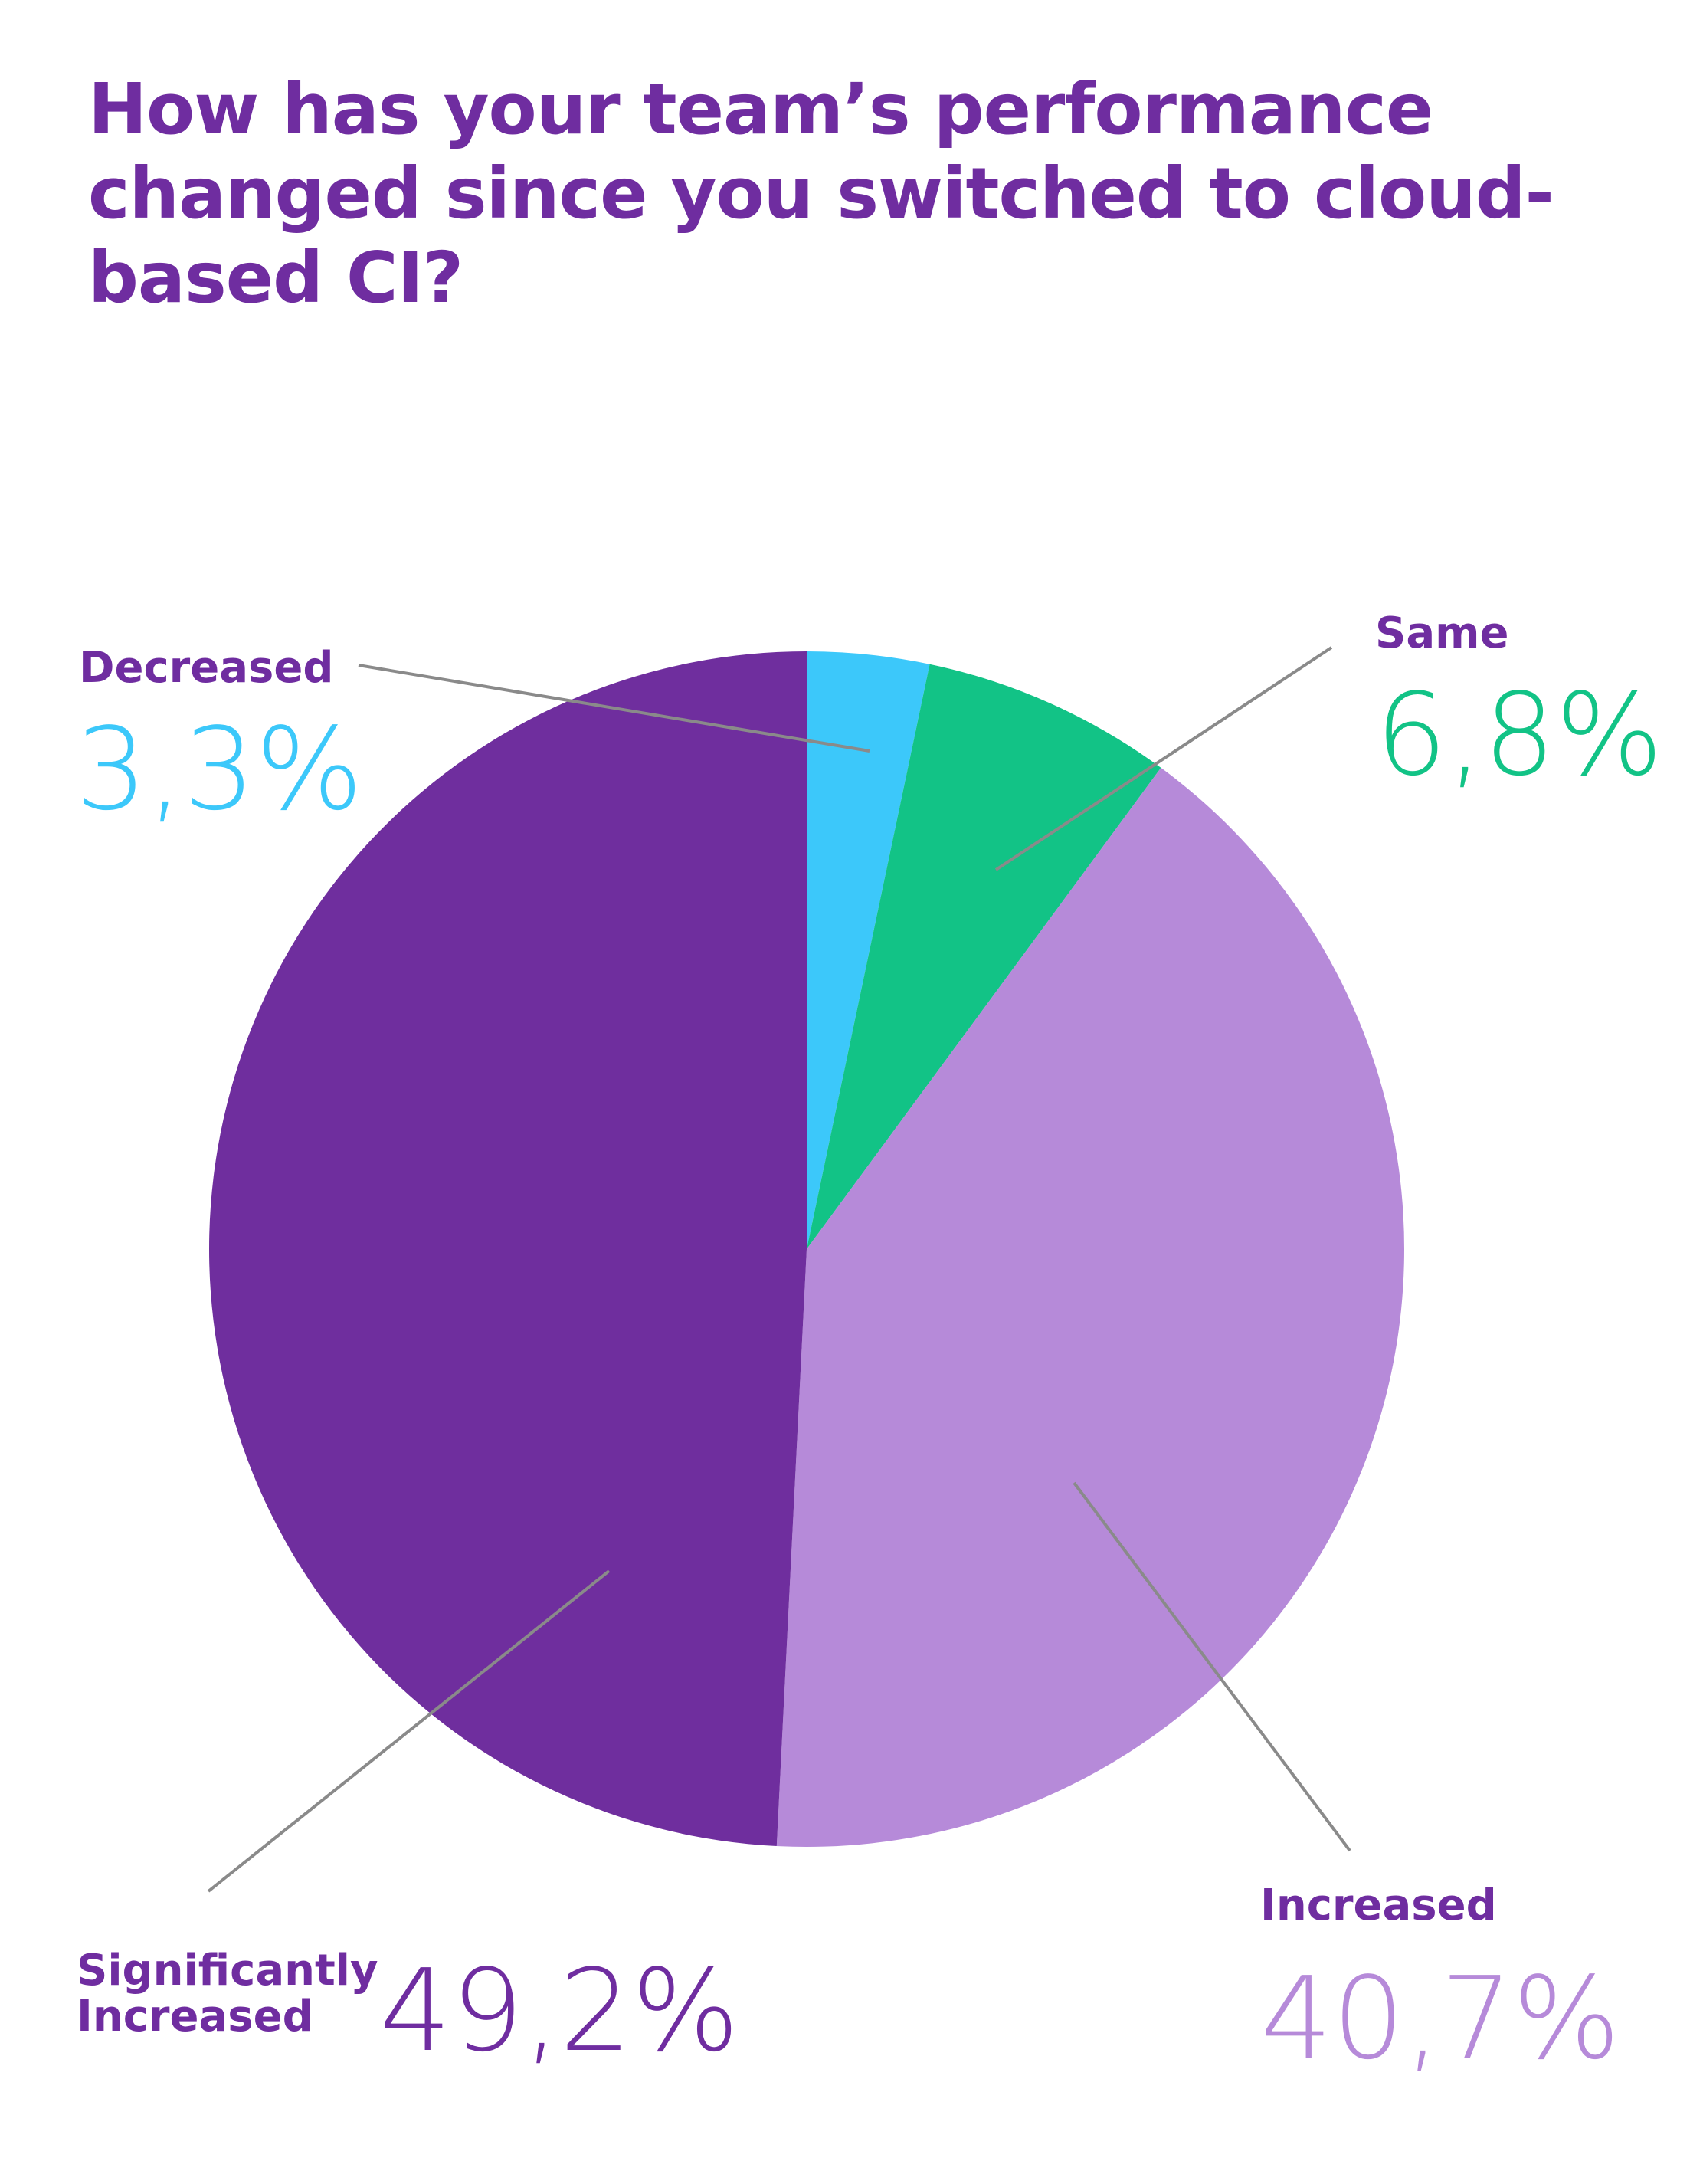  Describe the element at coordinates (206, 668) in the screenshot. I see `category-label-decreased: Decreased` at that location.